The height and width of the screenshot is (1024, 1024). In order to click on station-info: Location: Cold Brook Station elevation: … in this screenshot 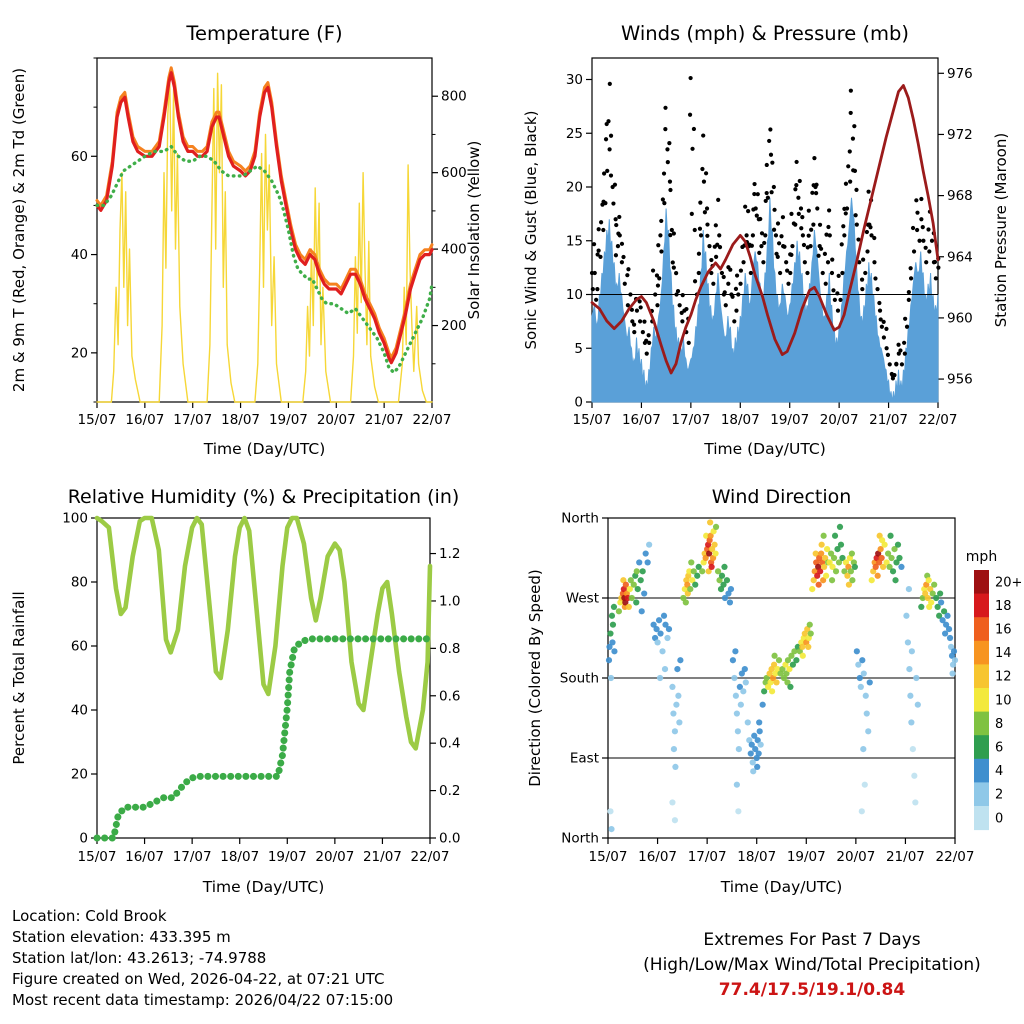, I will do `click(202, 958)`.